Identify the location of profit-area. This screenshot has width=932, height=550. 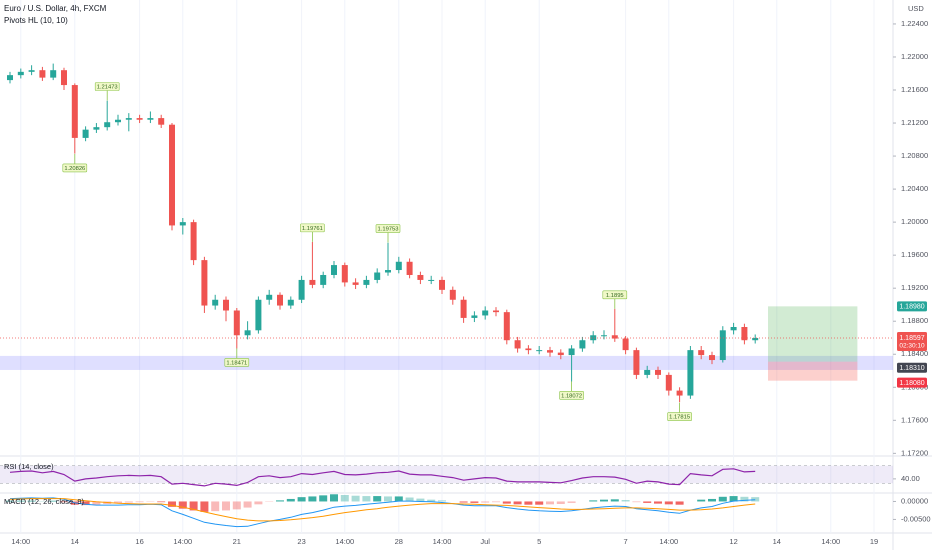
(813, 334).